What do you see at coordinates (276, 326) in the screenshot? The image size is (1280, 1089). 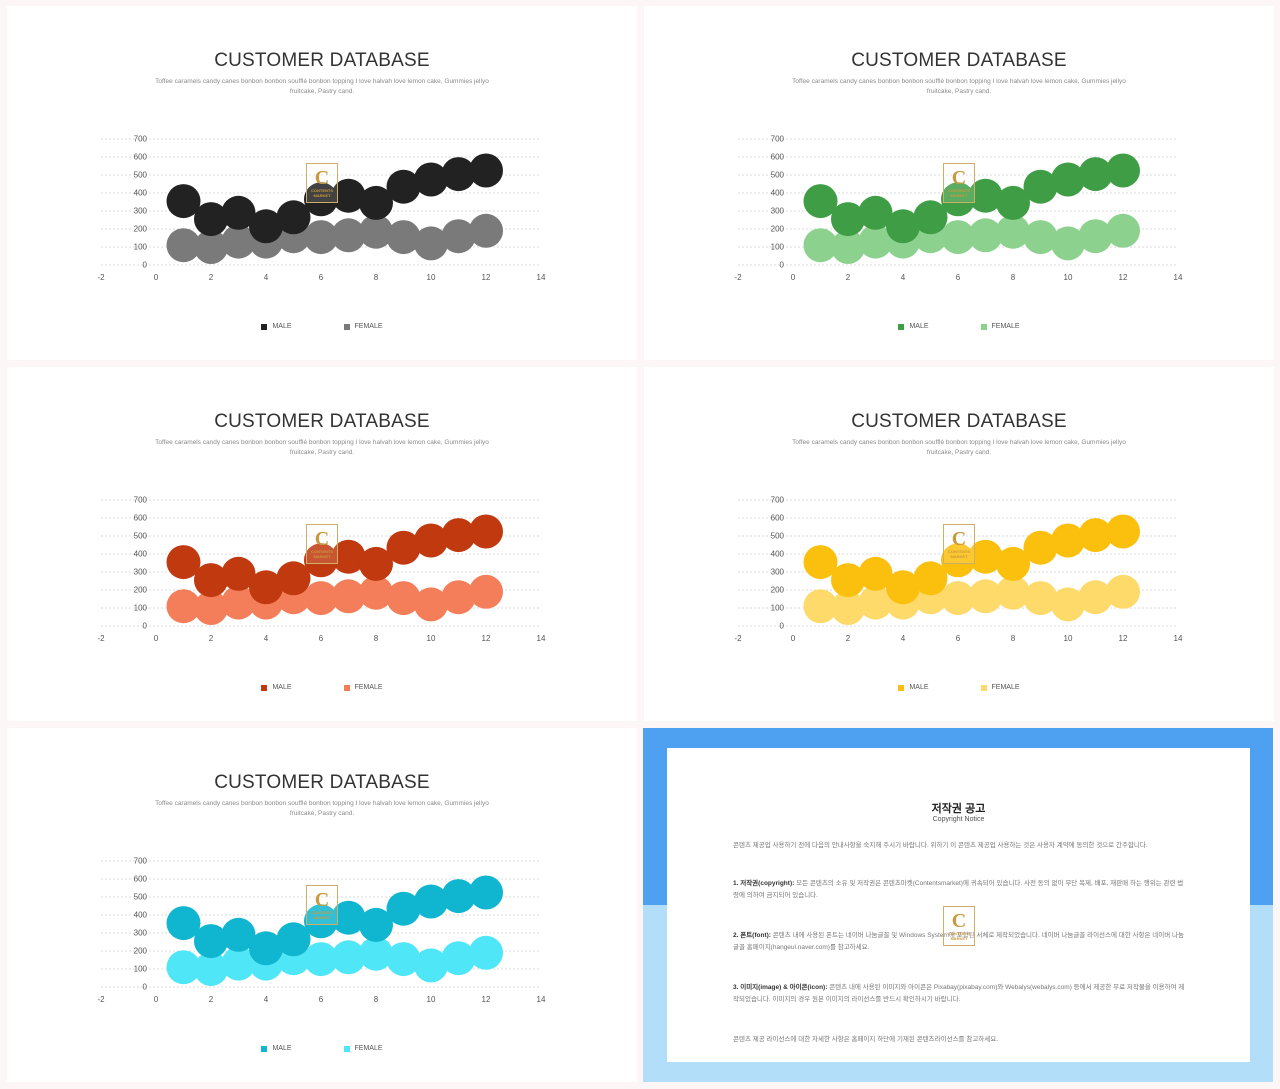 I see `legend-item-male: MALE` at bounding box center [276, 326].